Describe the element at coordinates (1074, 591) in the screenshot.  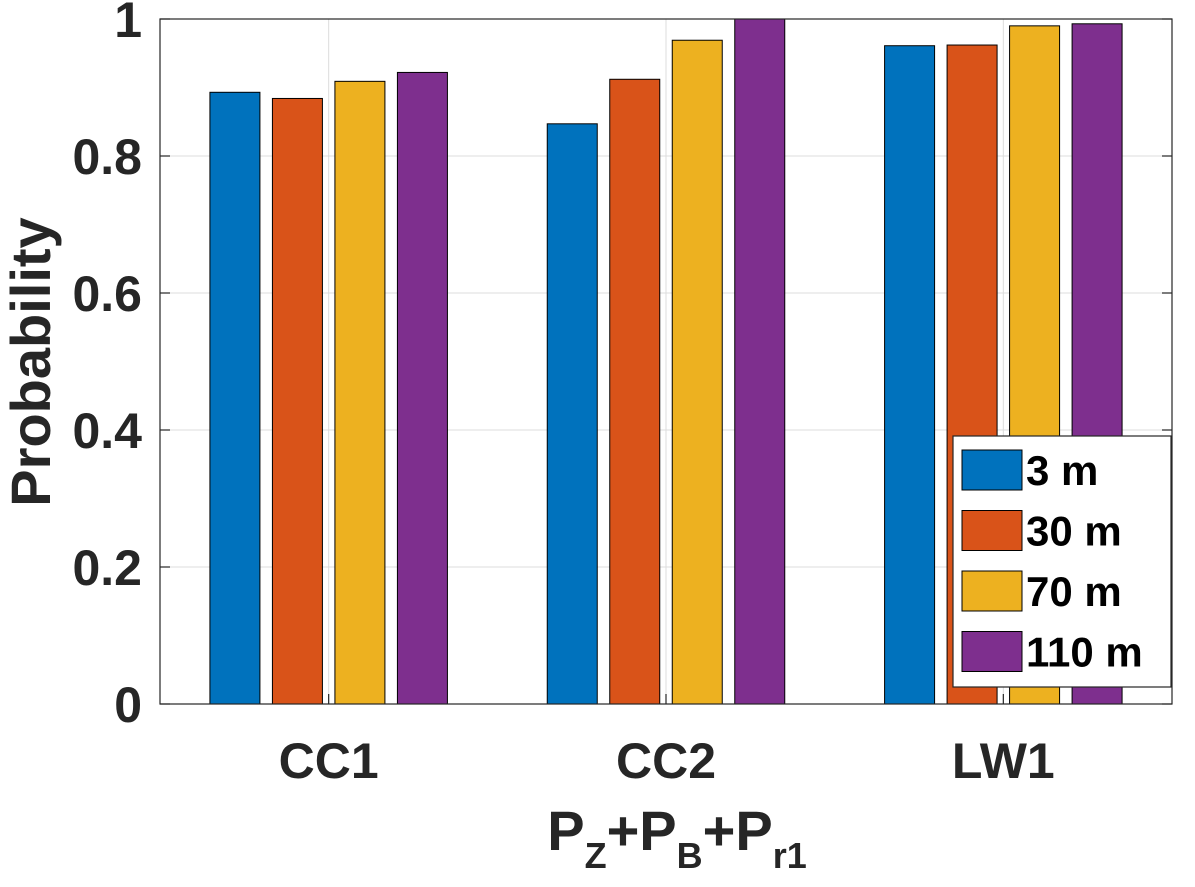
I see `legend-label-70m: 70 m` at that location.